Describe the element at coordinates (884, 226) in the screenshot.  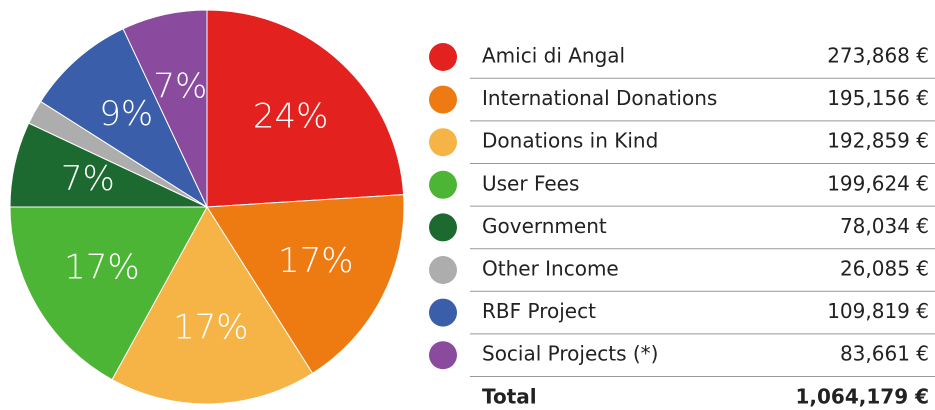
I see `amount: 78,034 €` at that location.